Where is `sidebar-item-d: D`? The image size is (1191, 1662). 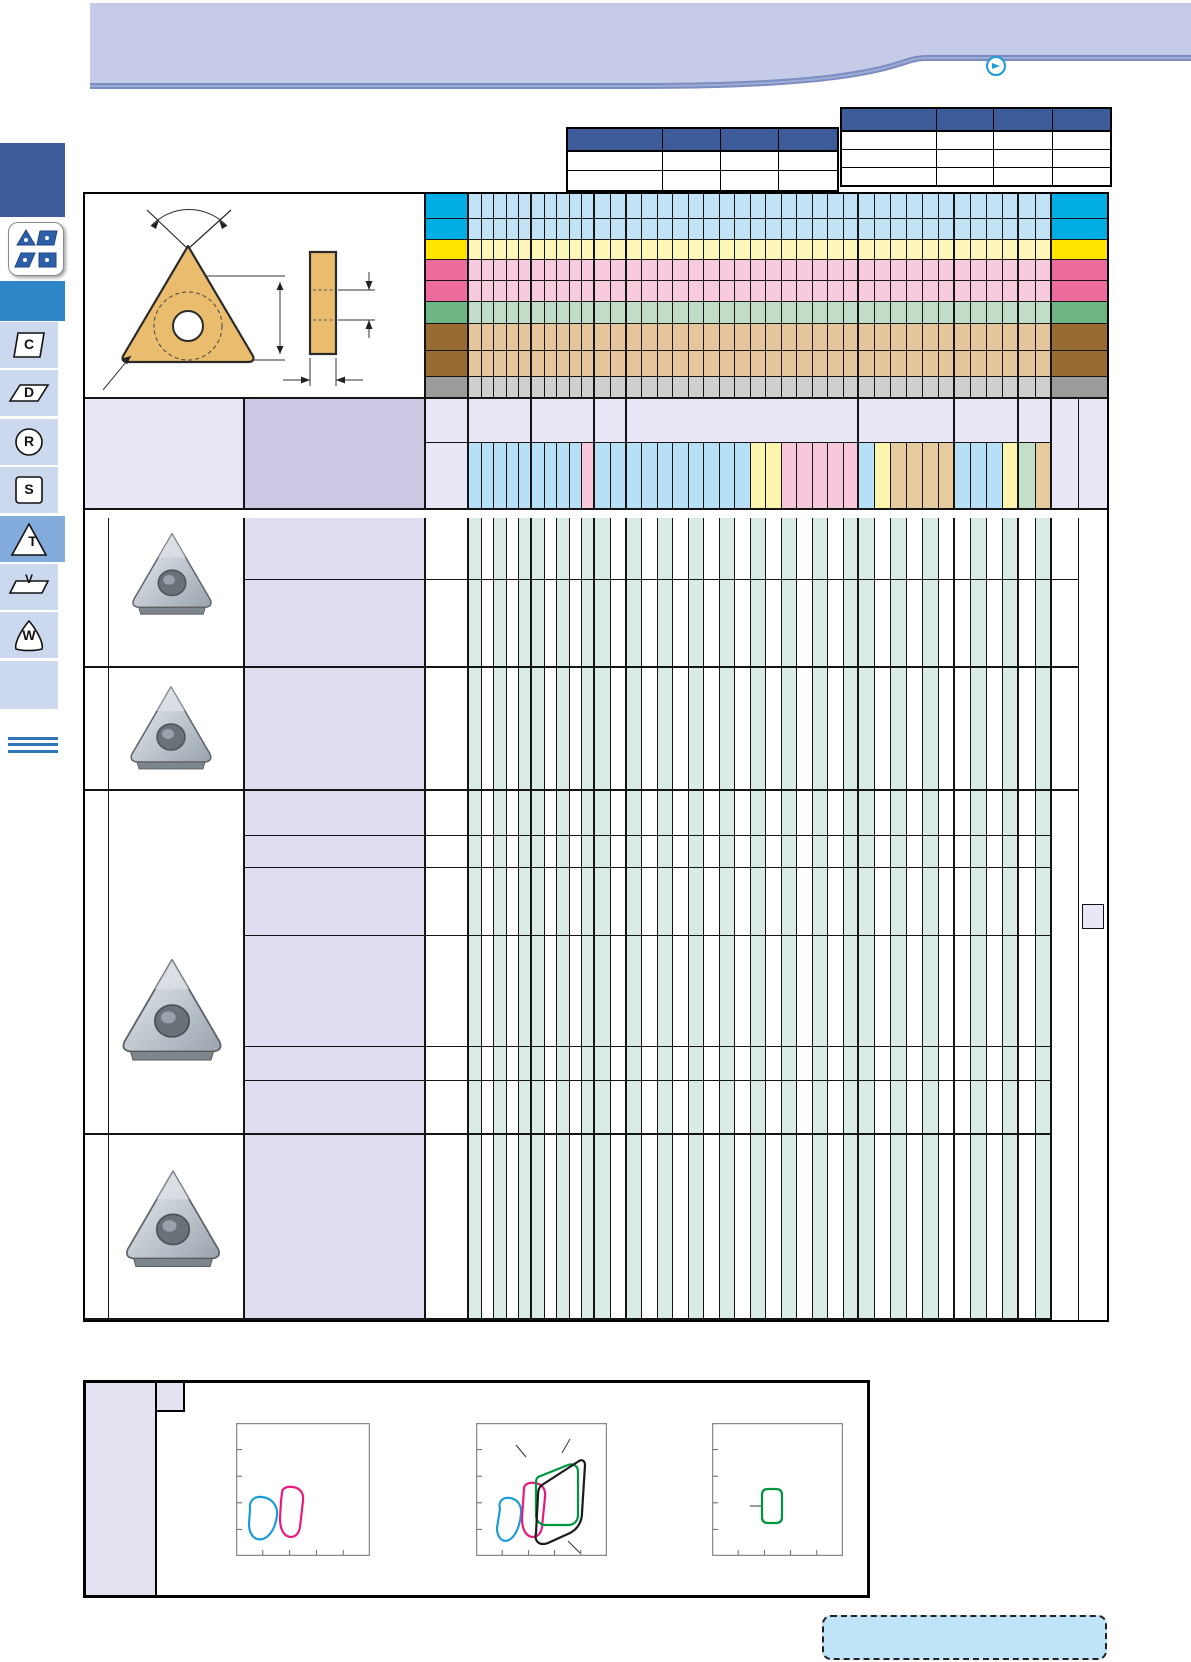
sidebar-item-d: D is located at coordinates (29, 393).